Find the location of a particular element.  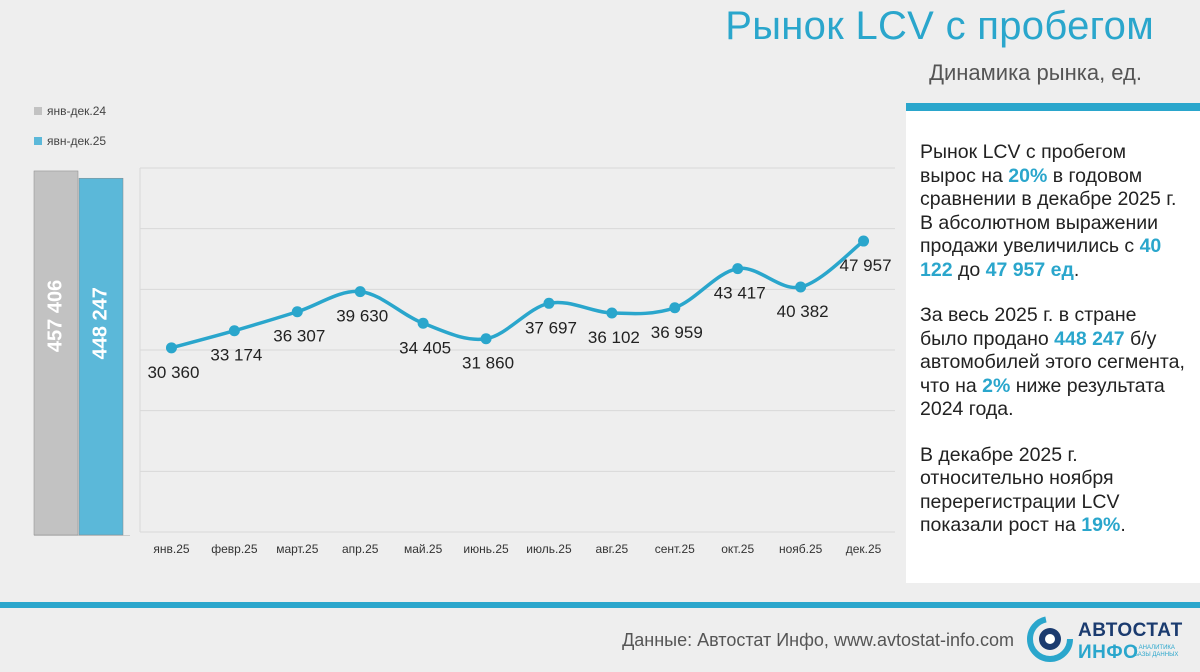

x-tick-label-8: сент.25 is located at coordinates (675, 549).